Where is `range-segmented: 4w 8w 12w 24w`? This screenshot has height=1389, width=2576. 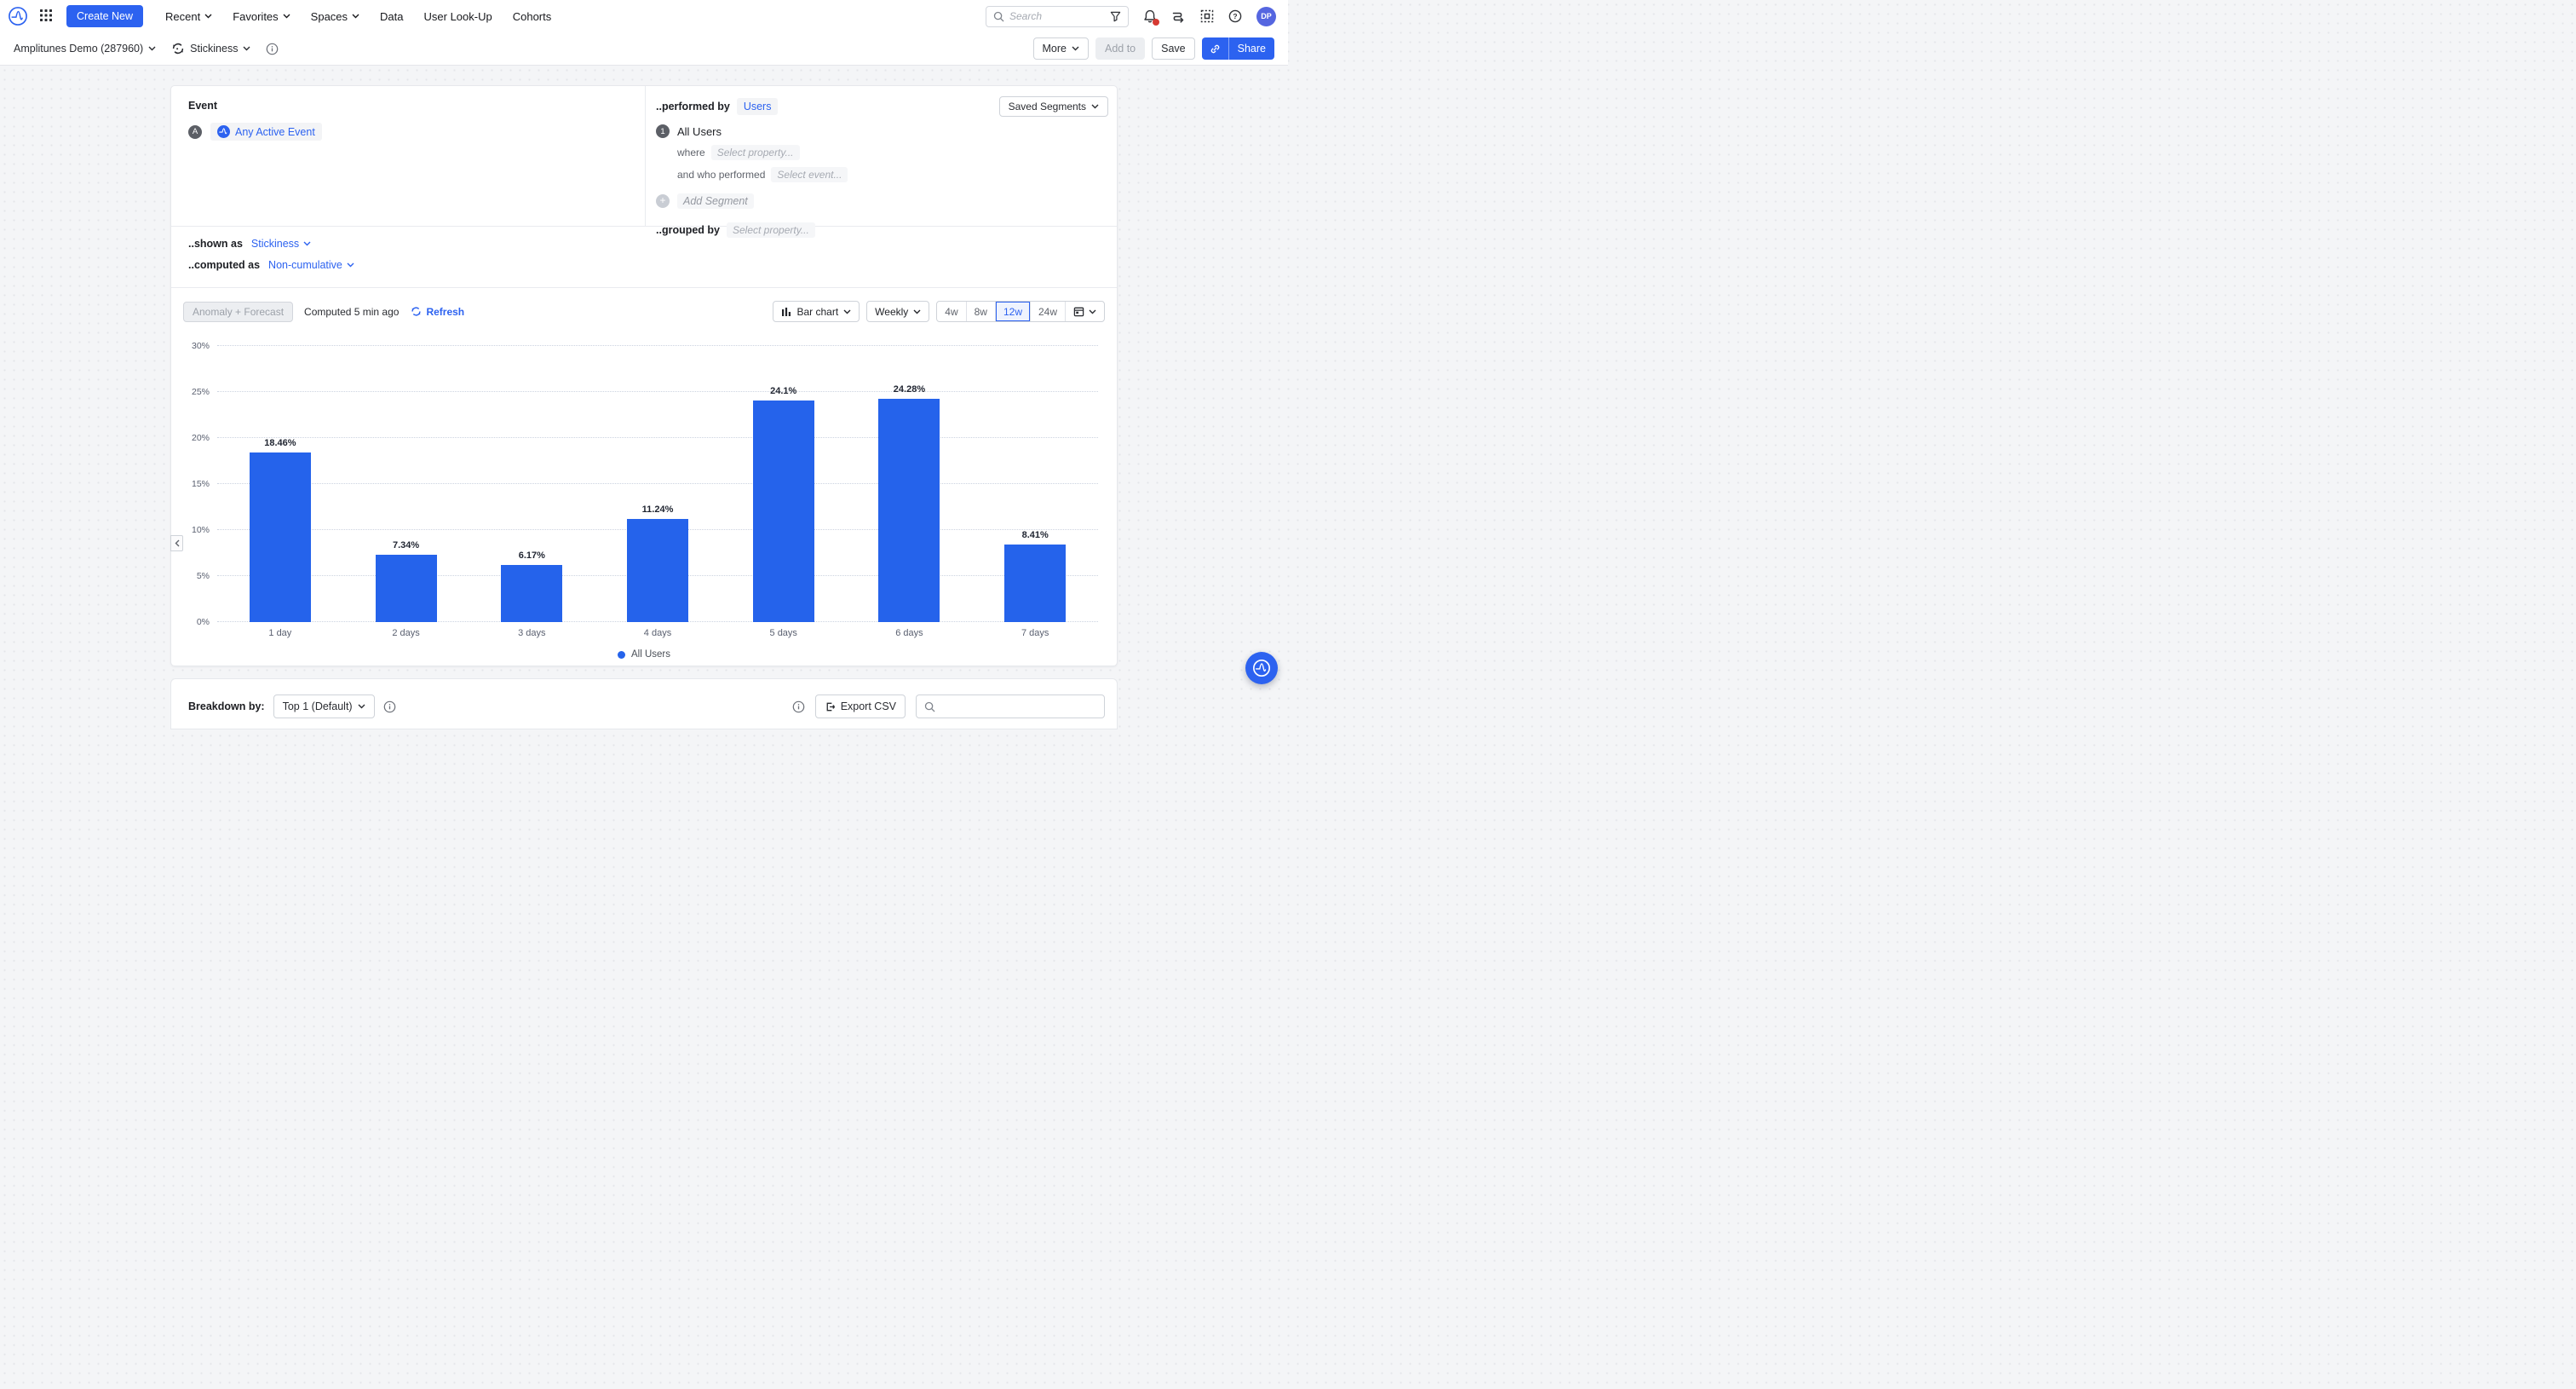 range-segmented: 4w 8w 12w 24w is located at coordinates (1020, 311).